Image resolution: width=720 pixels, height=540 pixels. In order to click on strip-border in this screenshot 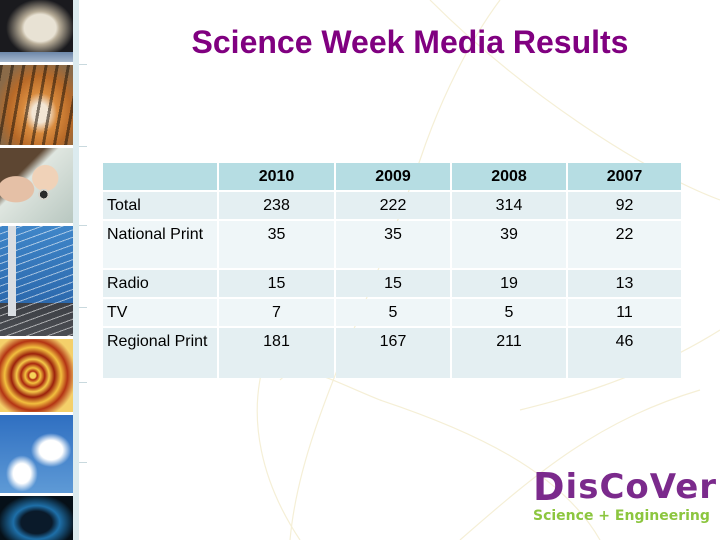, I will do `click(76, 270)`.